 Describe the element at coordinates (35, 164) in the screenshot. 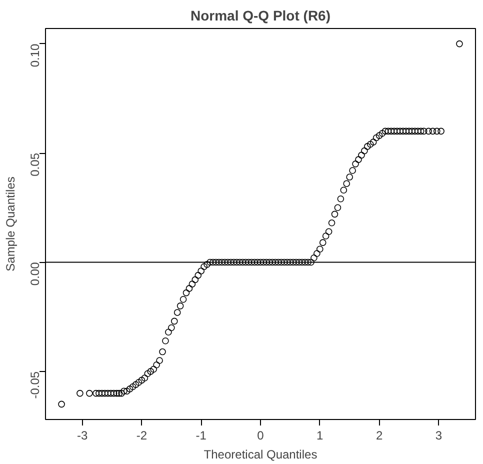

I see `y-tick-label: 0.05` at that location.